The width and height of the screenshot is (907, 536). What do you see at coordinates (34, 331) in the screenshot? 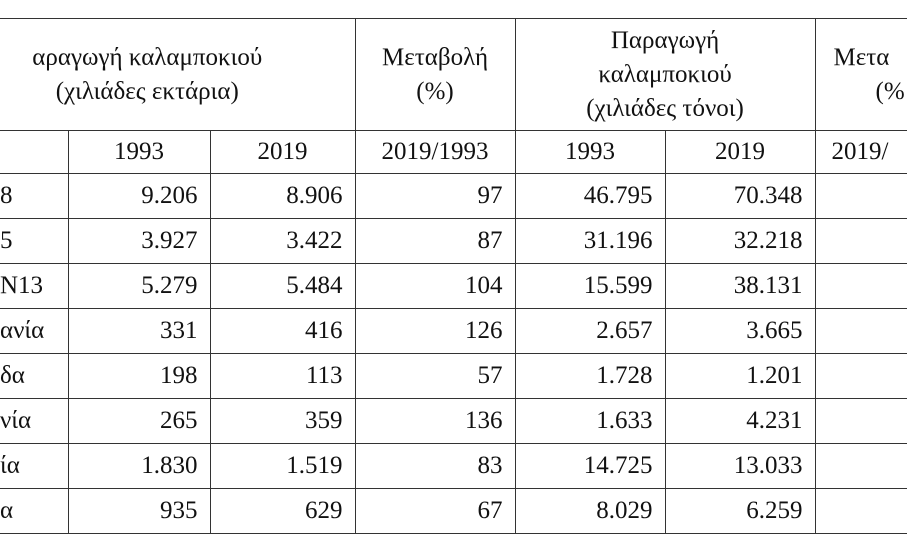
I see `row-label: ανία` at bounding box center [34, 331].